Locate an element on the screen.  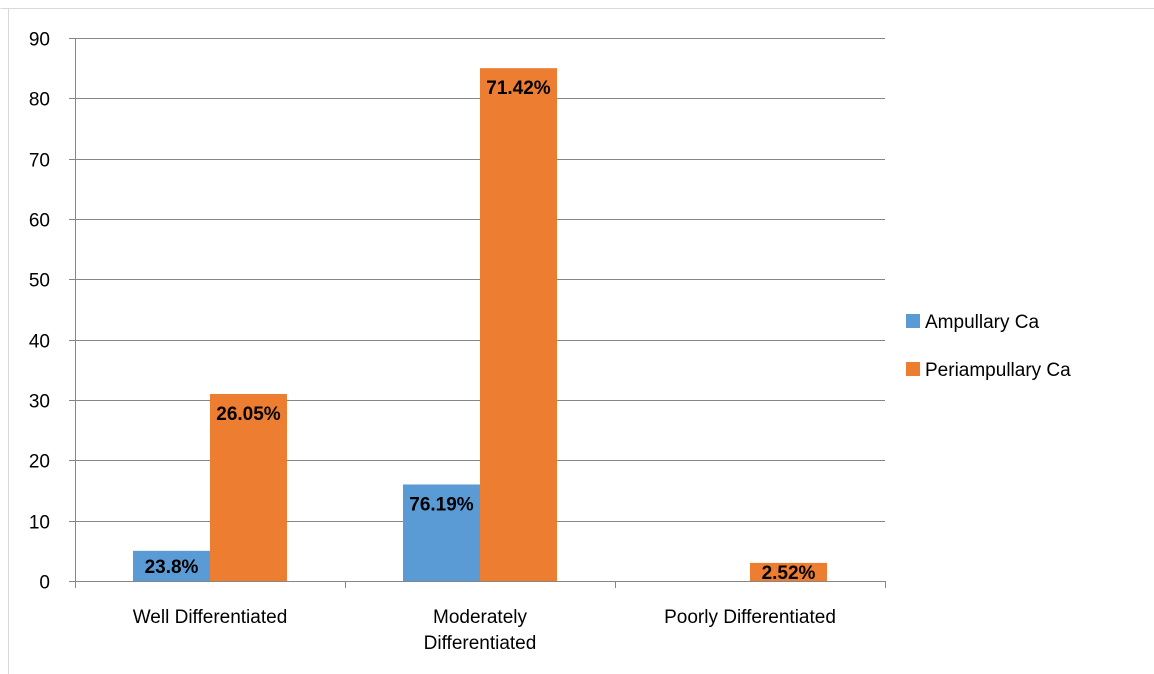
legend-label: Periampullary Ca is located at coordinates (998, 370).